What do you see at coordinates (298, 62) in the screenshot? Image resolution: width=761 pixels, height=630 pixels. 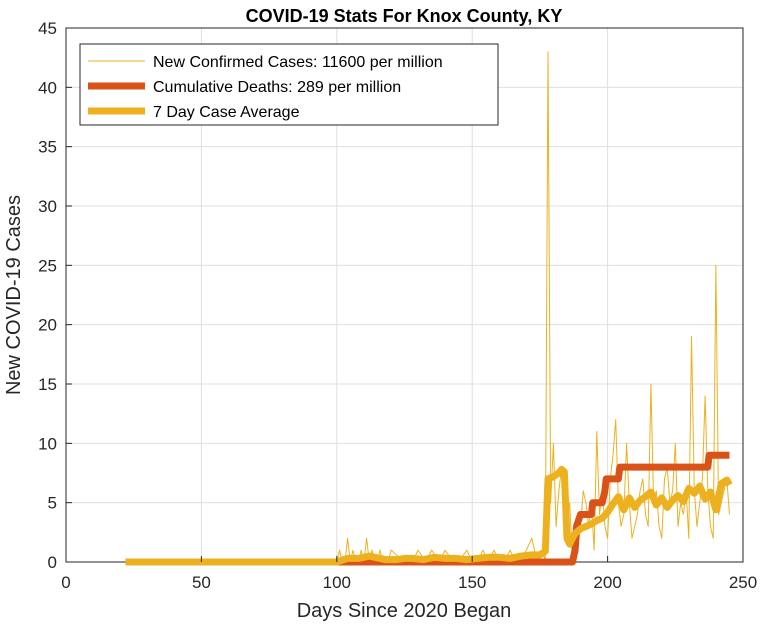 I see `legend-label-new-cases: New Confirmed Cases: 11600 per million` at bounding box center [298, 62].